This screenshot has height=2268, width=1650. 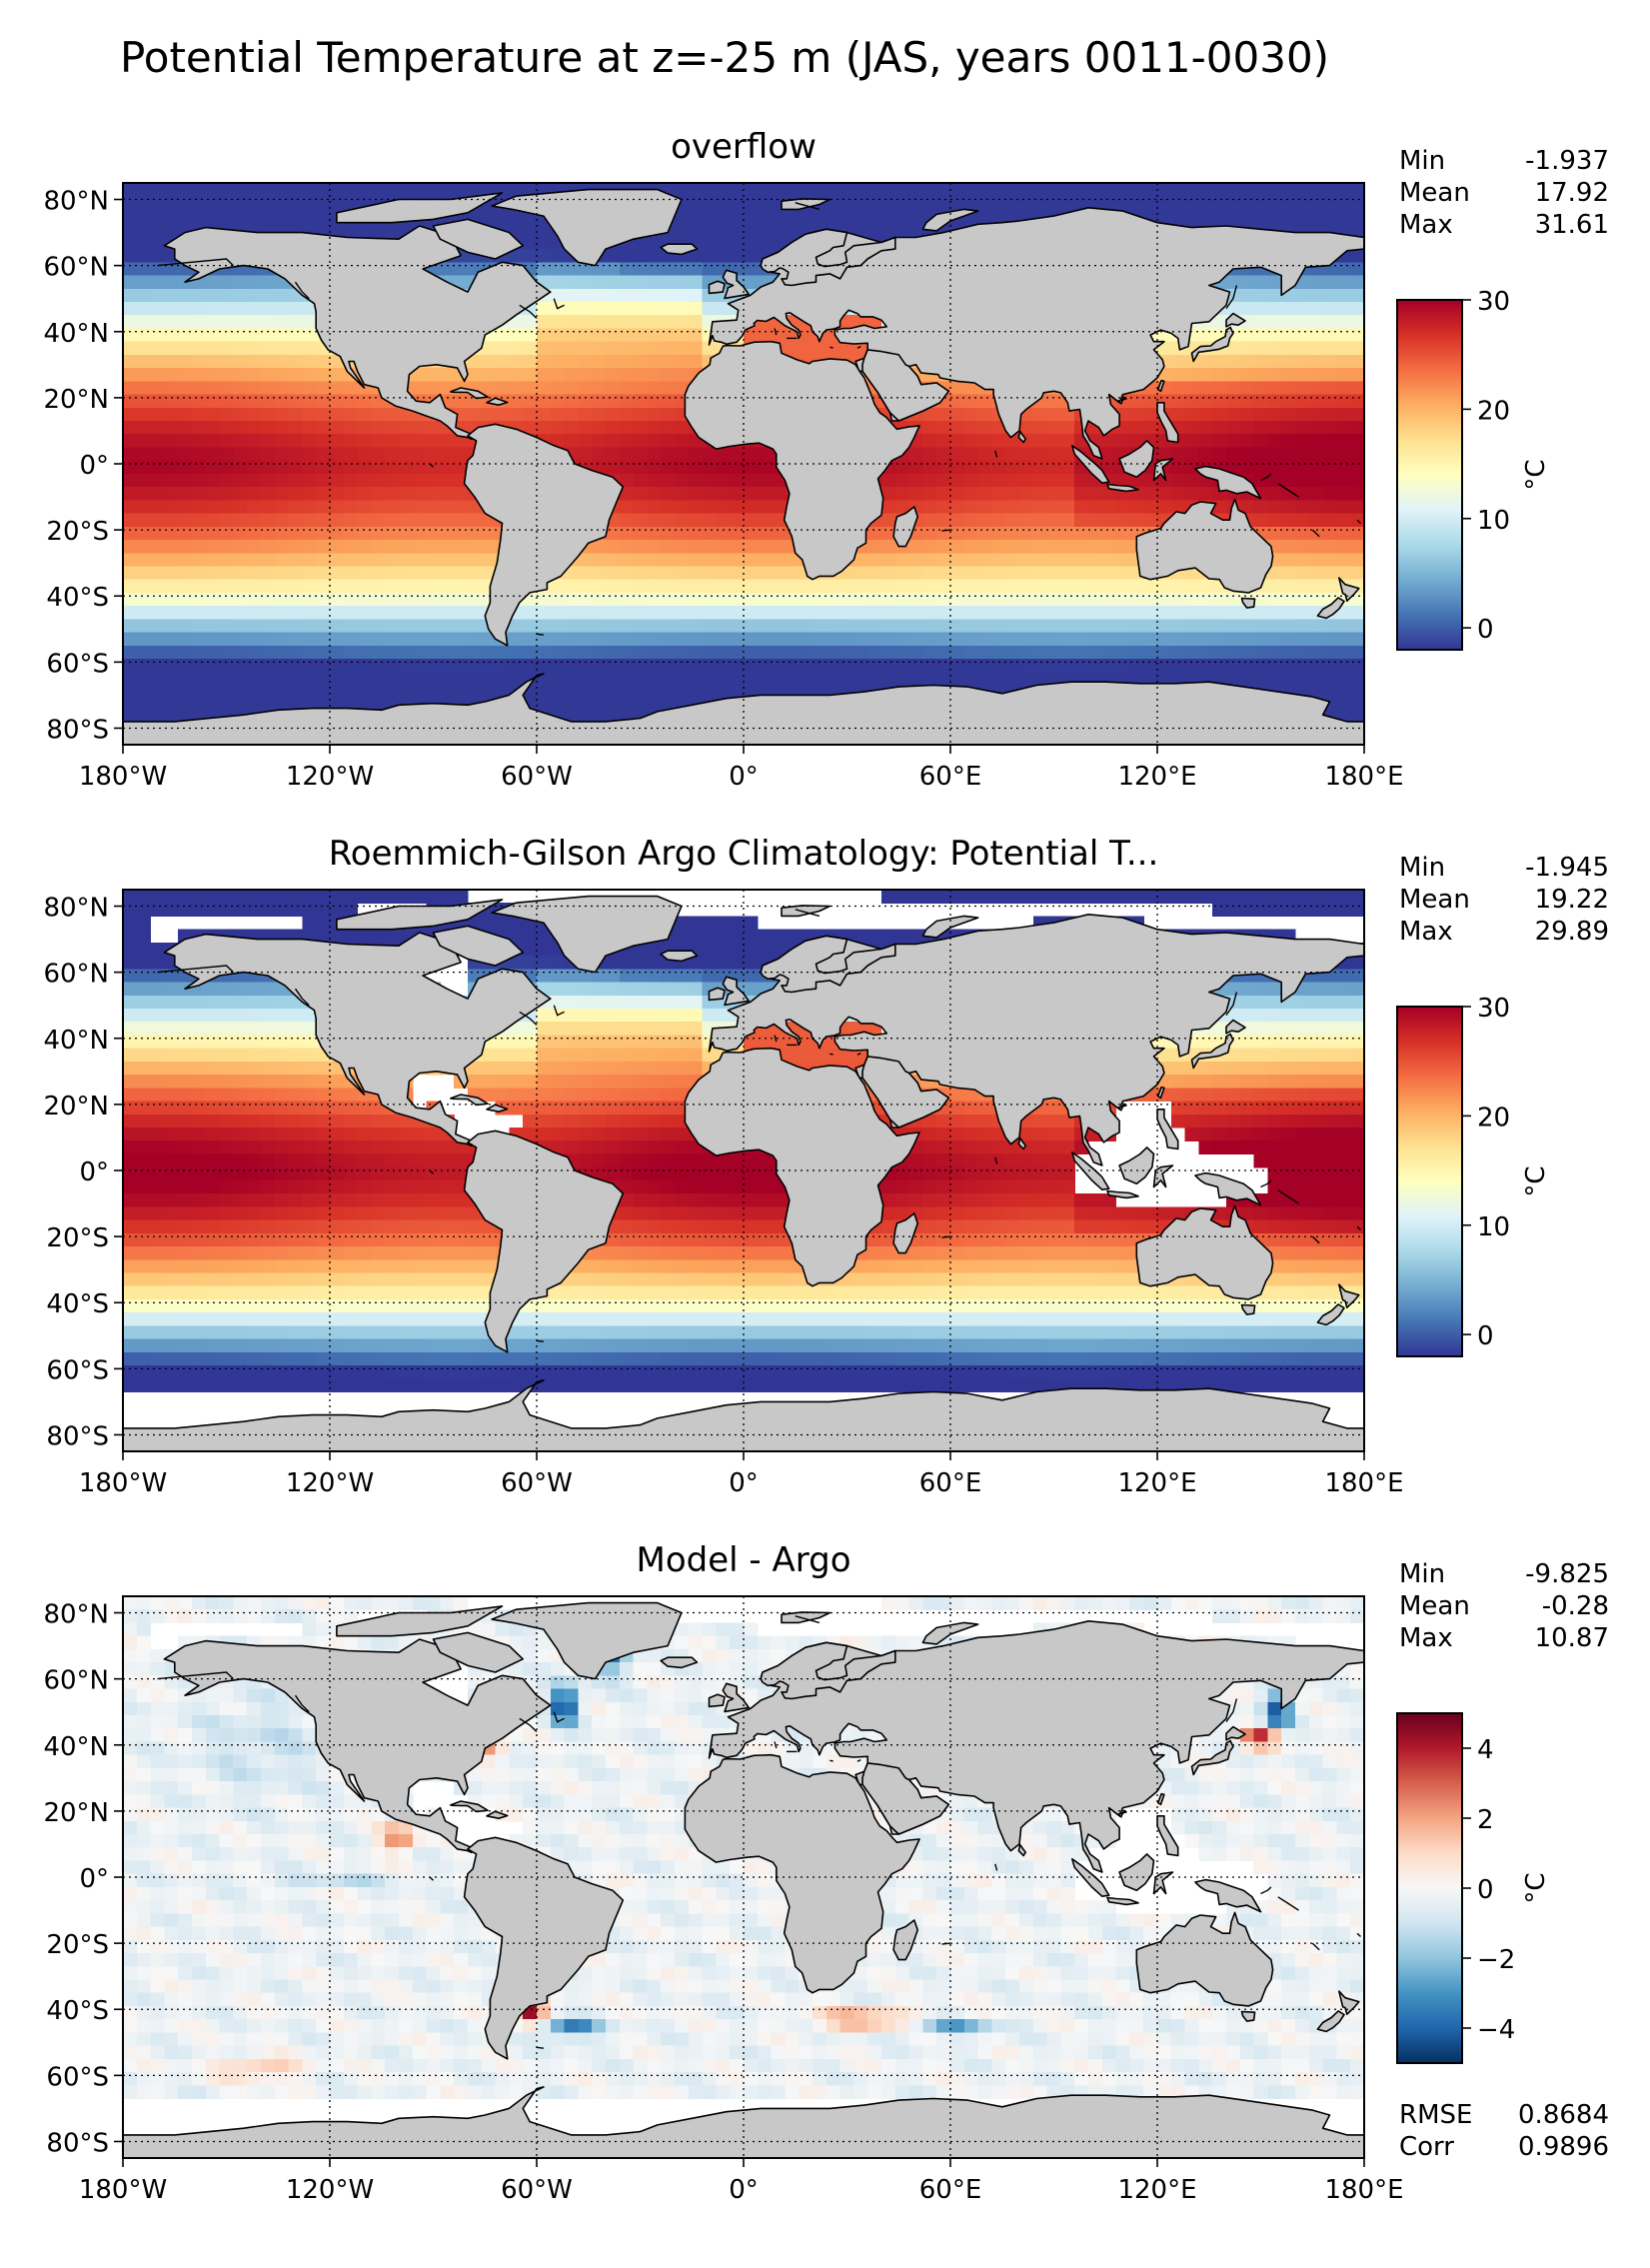 I want to click on colorbar-tick-label: −4, so click(x=1496, y=2030).